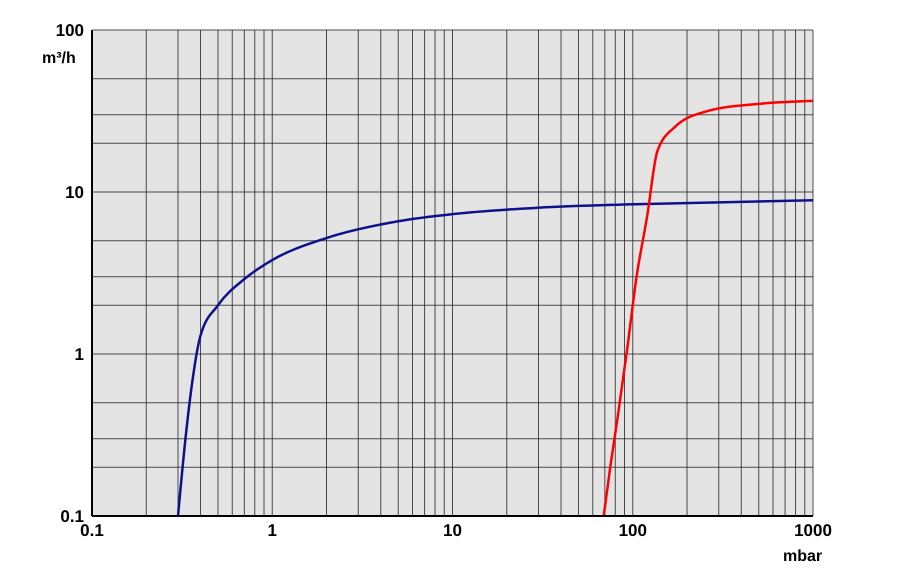 The width and height of the screenshot is (900, 584). What do you see at coordinates (74, 192) in the screenshot?
I see `y-tick-label: 10` at bounding box center [74, 192].